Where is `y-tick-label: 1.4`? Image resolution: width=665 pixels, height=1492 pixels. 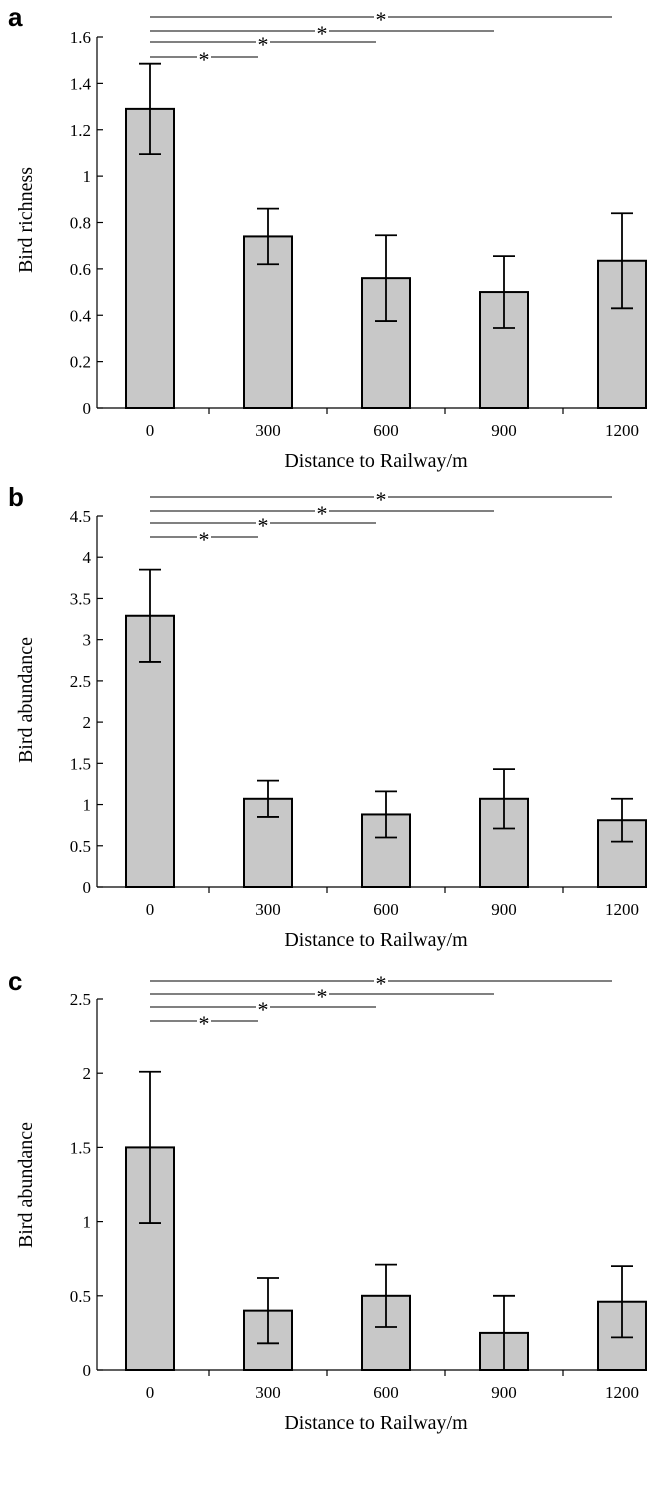
y-tick-label: 1.4 is located at coordinates (81, 83).